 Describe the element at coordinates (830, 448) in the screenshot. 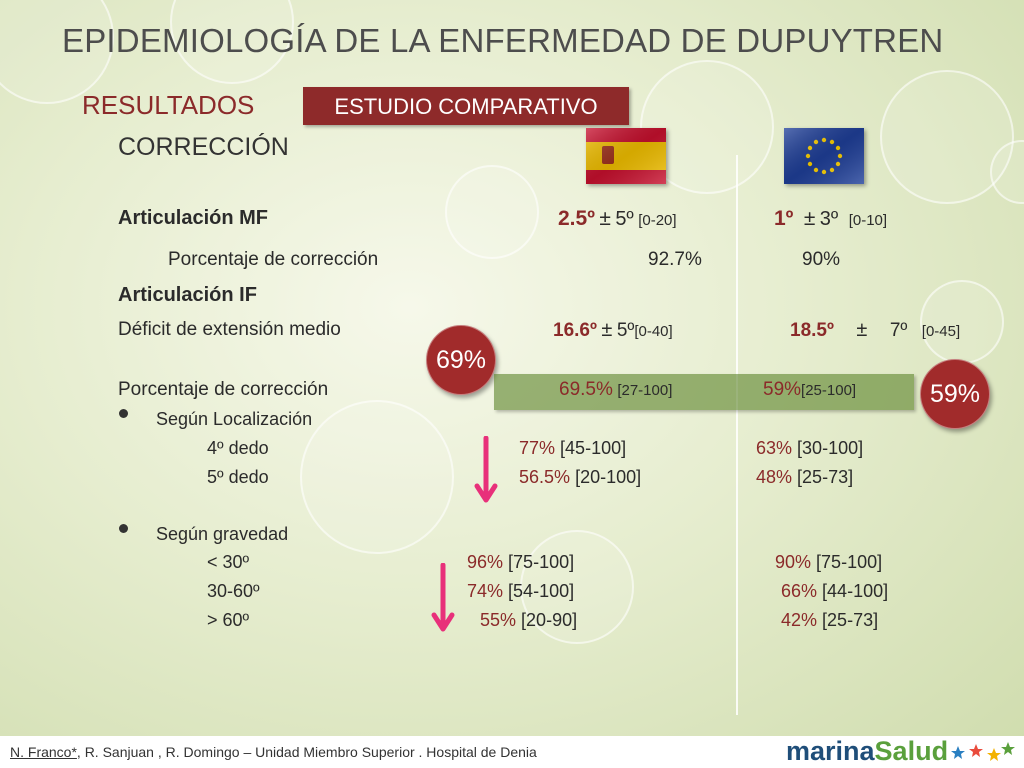

I see `loc-eu-range: [30-100]` at that location.